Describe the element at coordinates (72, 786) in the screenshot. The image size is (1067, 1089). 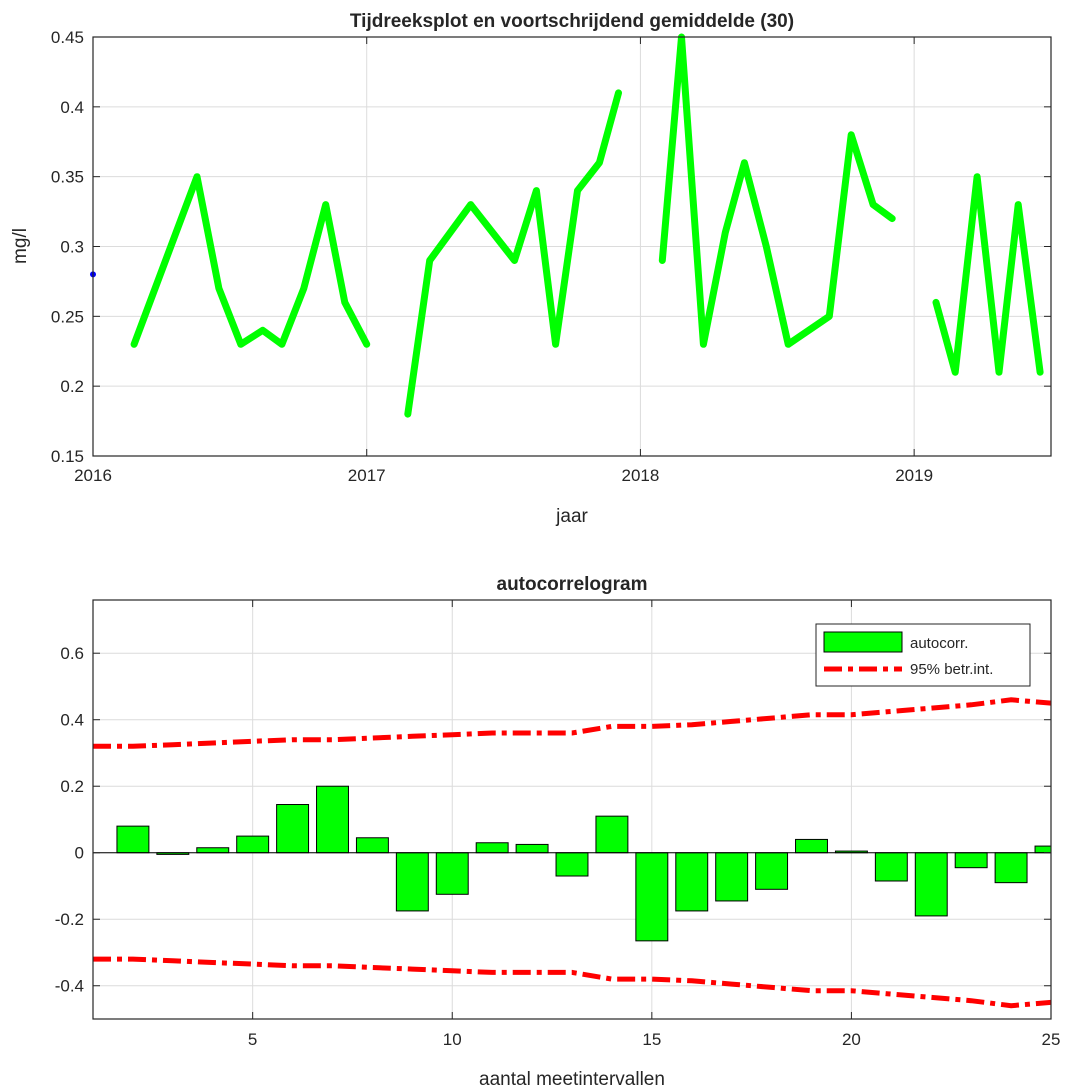
I see `autocorrelogram-ytick-label: 0.2` at that location.